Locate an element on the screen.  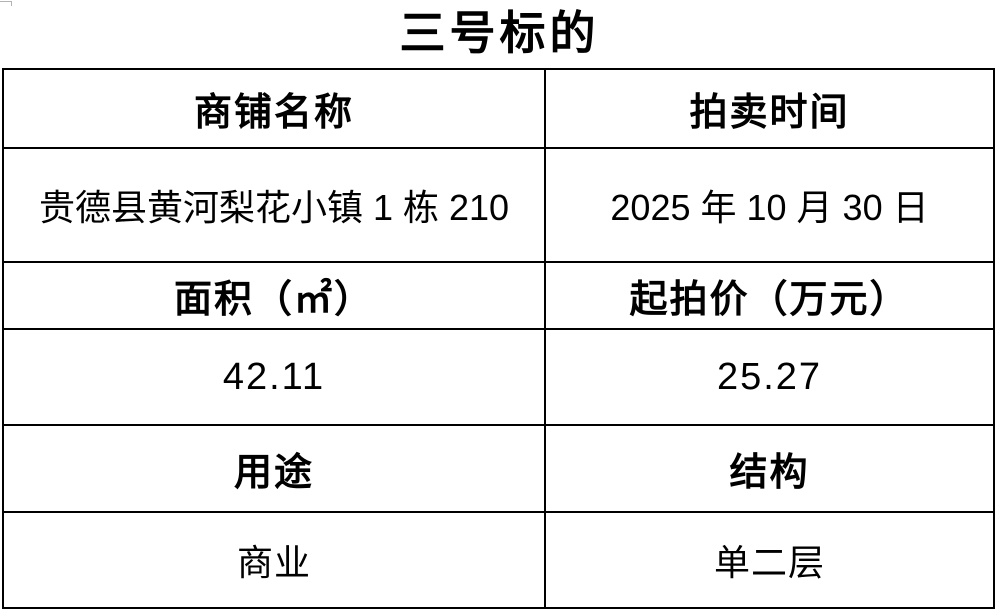
table-row: 用途 结构 is located at coordinates (498, 468).